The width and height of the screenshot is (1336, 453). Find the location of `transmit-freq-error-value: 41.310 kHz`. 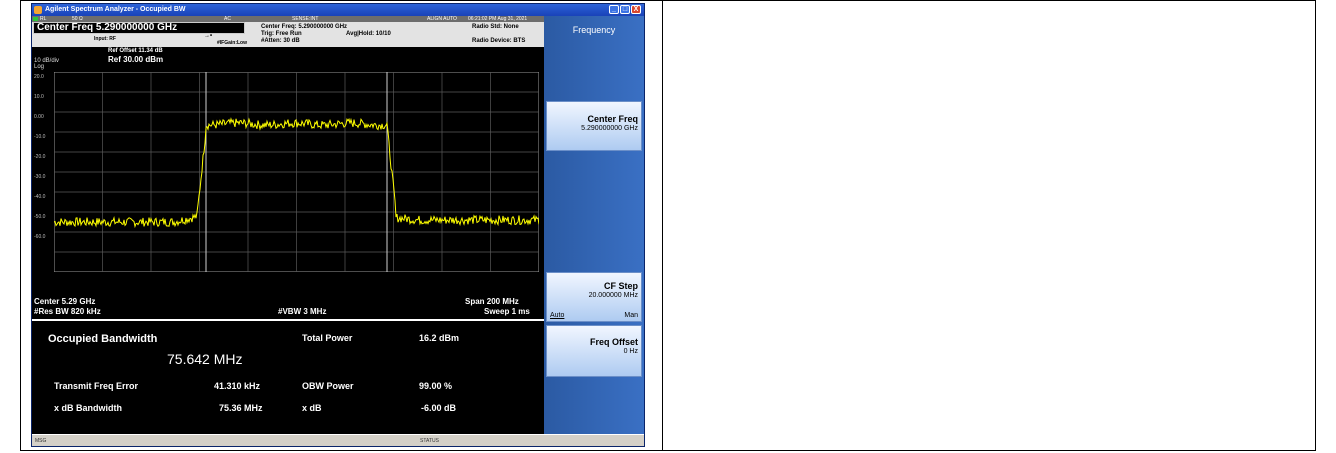

transmit-freq-error-value: 41.310 kHz is located at coordinates (237, 386).